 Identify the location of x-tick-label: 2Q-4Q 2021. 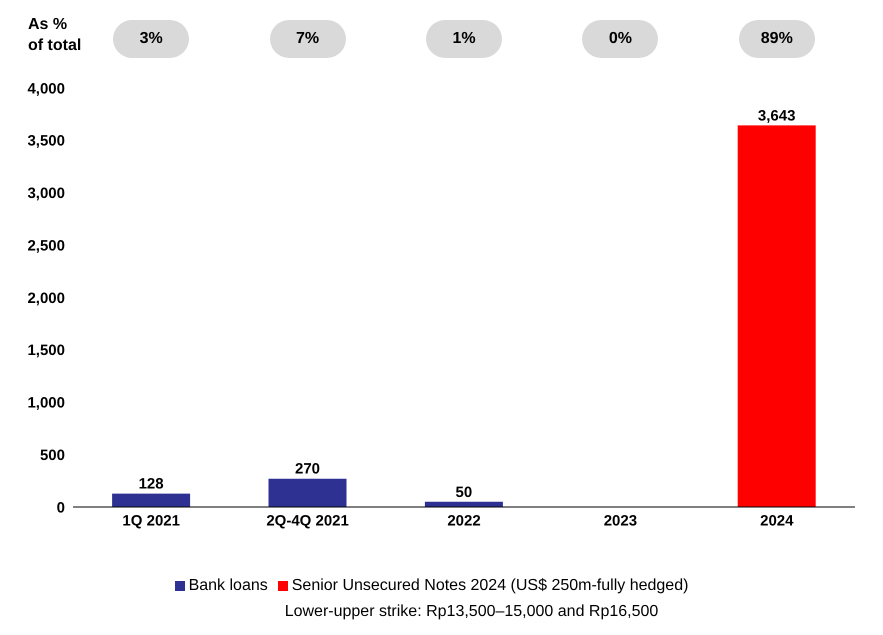
(307, 521).